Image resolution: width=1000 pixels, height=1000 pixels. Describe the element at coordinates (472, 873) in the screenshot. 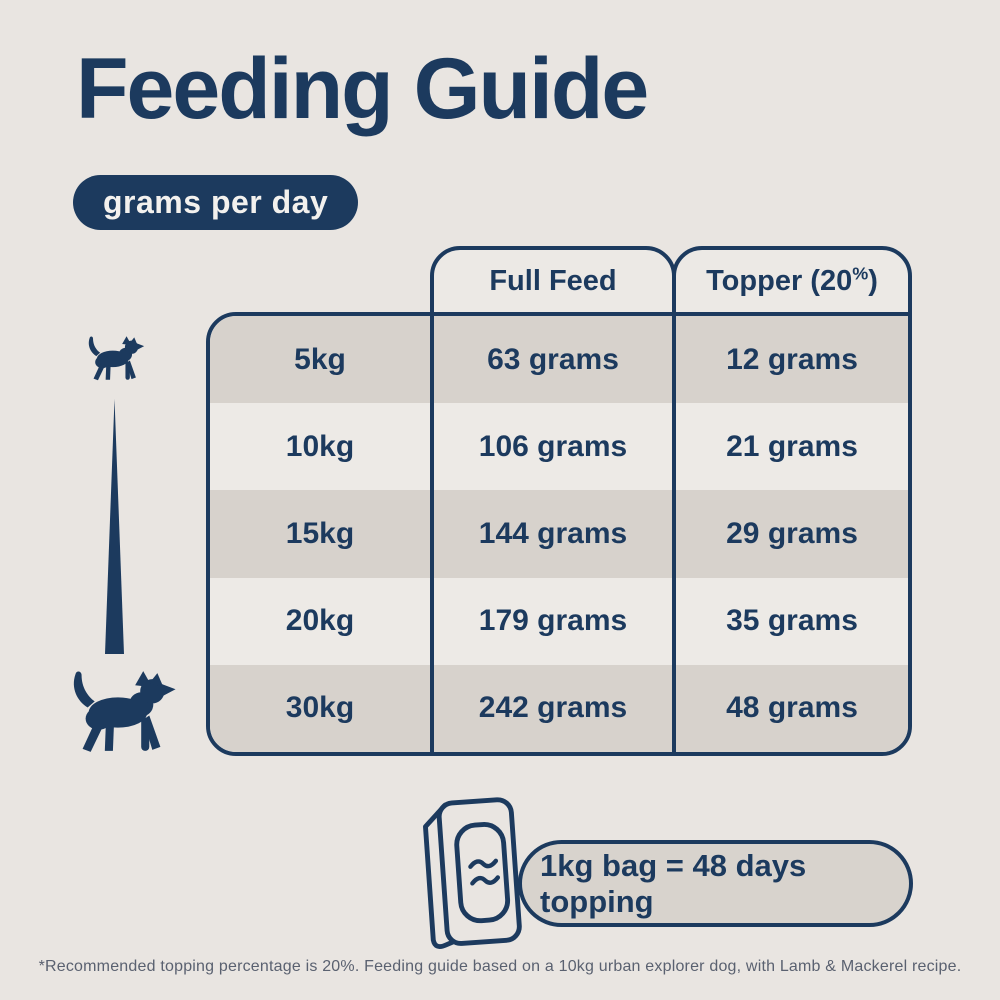

I see `food-bag-icon` at that location.